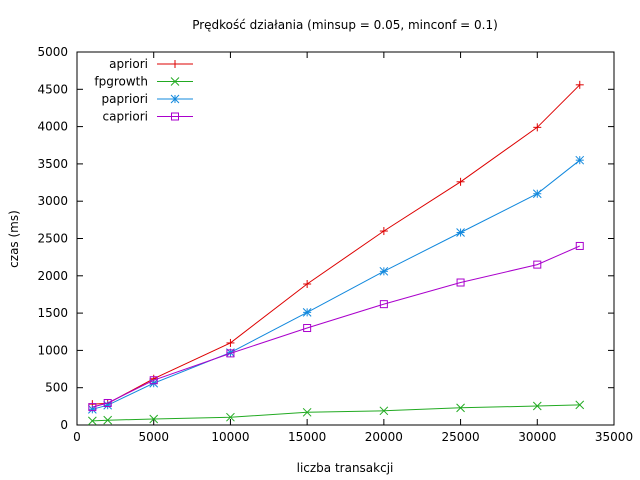  I want to click on x-tick-label: 5000, so click(153, 437).